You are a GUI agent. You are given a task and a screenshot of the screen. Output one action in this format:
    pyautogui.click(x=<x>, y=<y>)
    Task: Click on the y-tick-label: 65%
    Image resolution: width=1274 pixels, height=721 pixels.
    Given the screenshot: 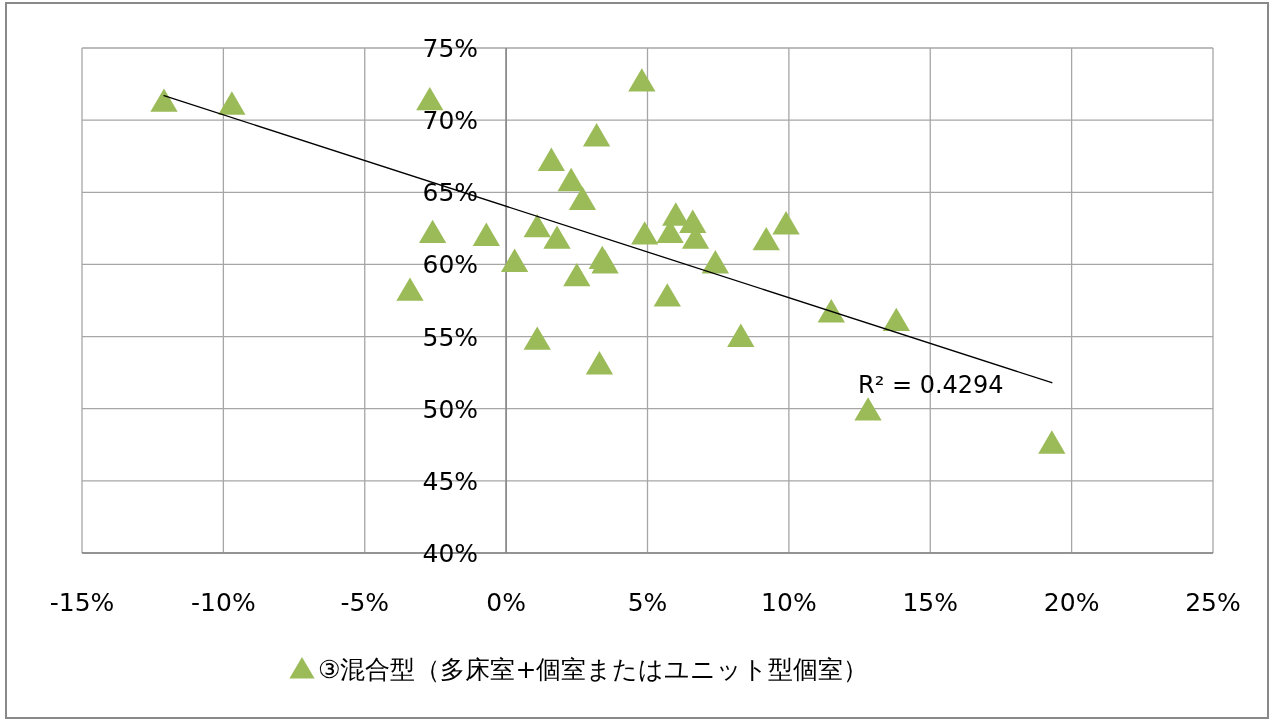 What is the action you would take?
    pyautogui.click(x=450, y=193)
    